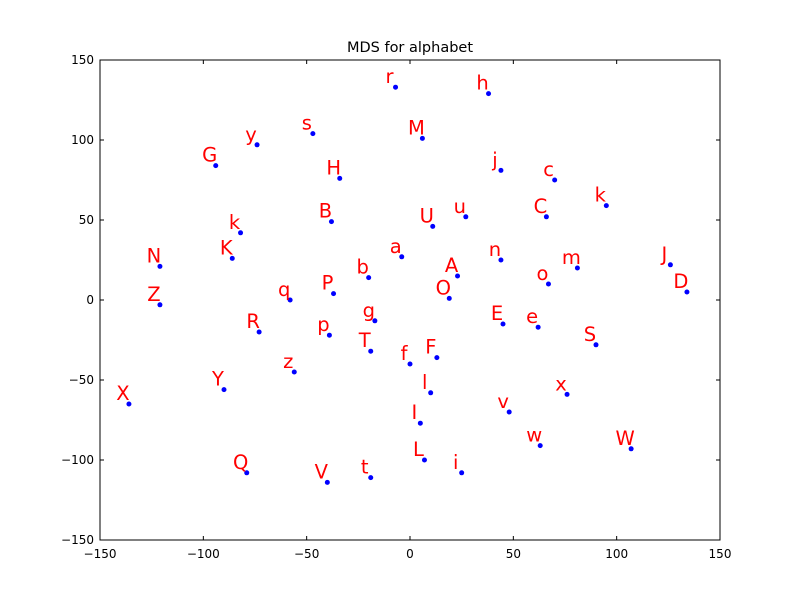  I want to click on point-label: B, so click(325, 211).